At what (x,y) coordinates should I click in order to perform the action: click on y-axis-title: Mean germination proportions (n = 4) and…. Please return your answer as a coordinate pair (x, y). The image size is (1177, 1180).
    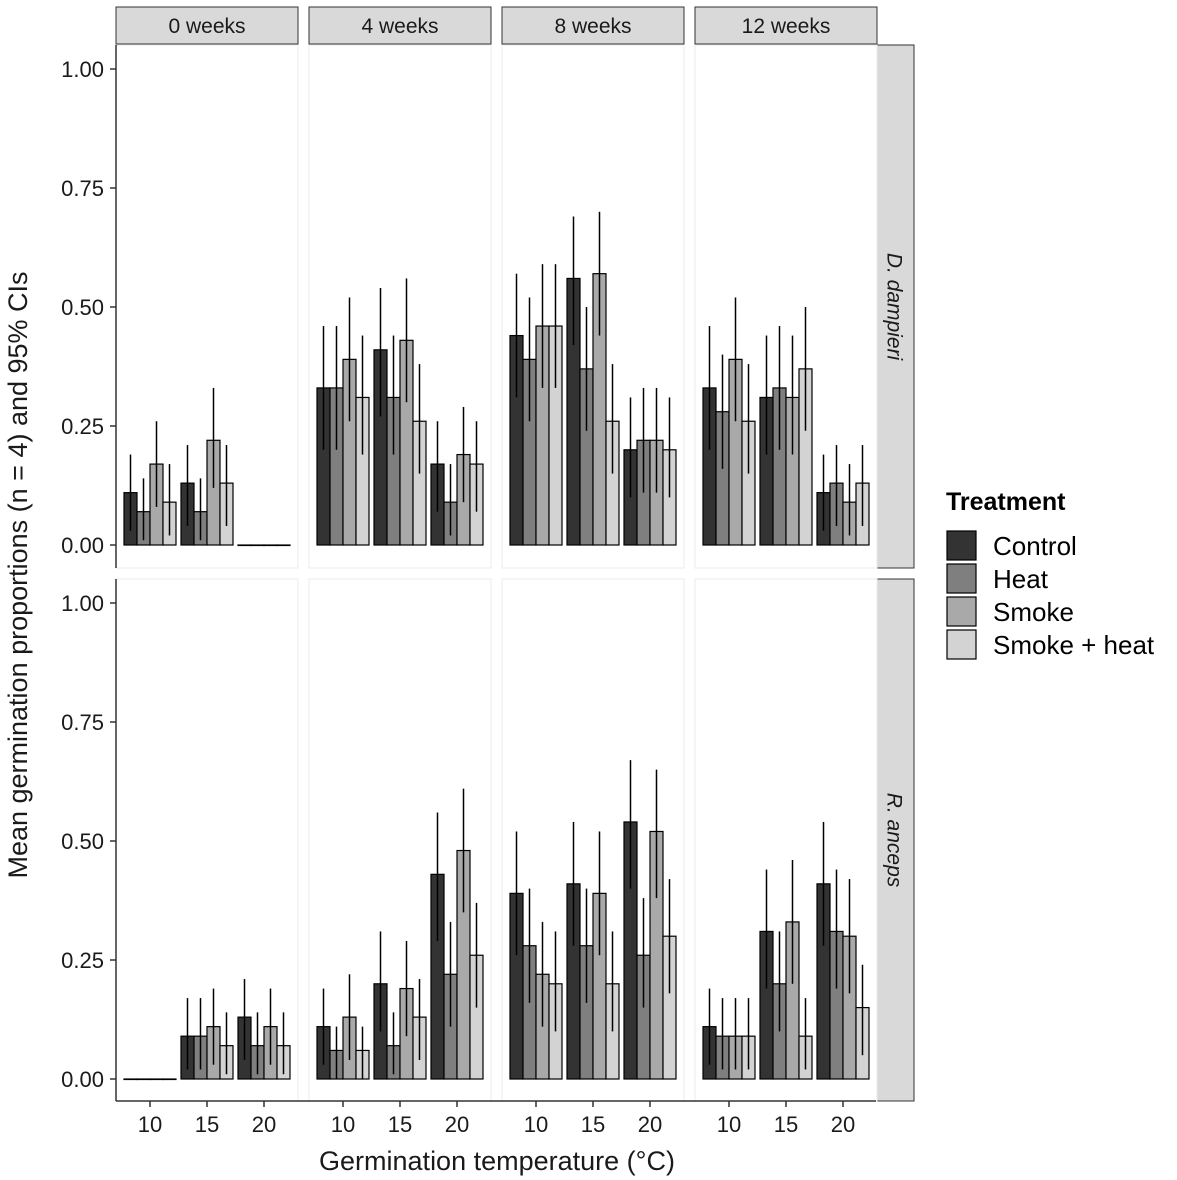
    Looking at the image, I should click on (18, 574).